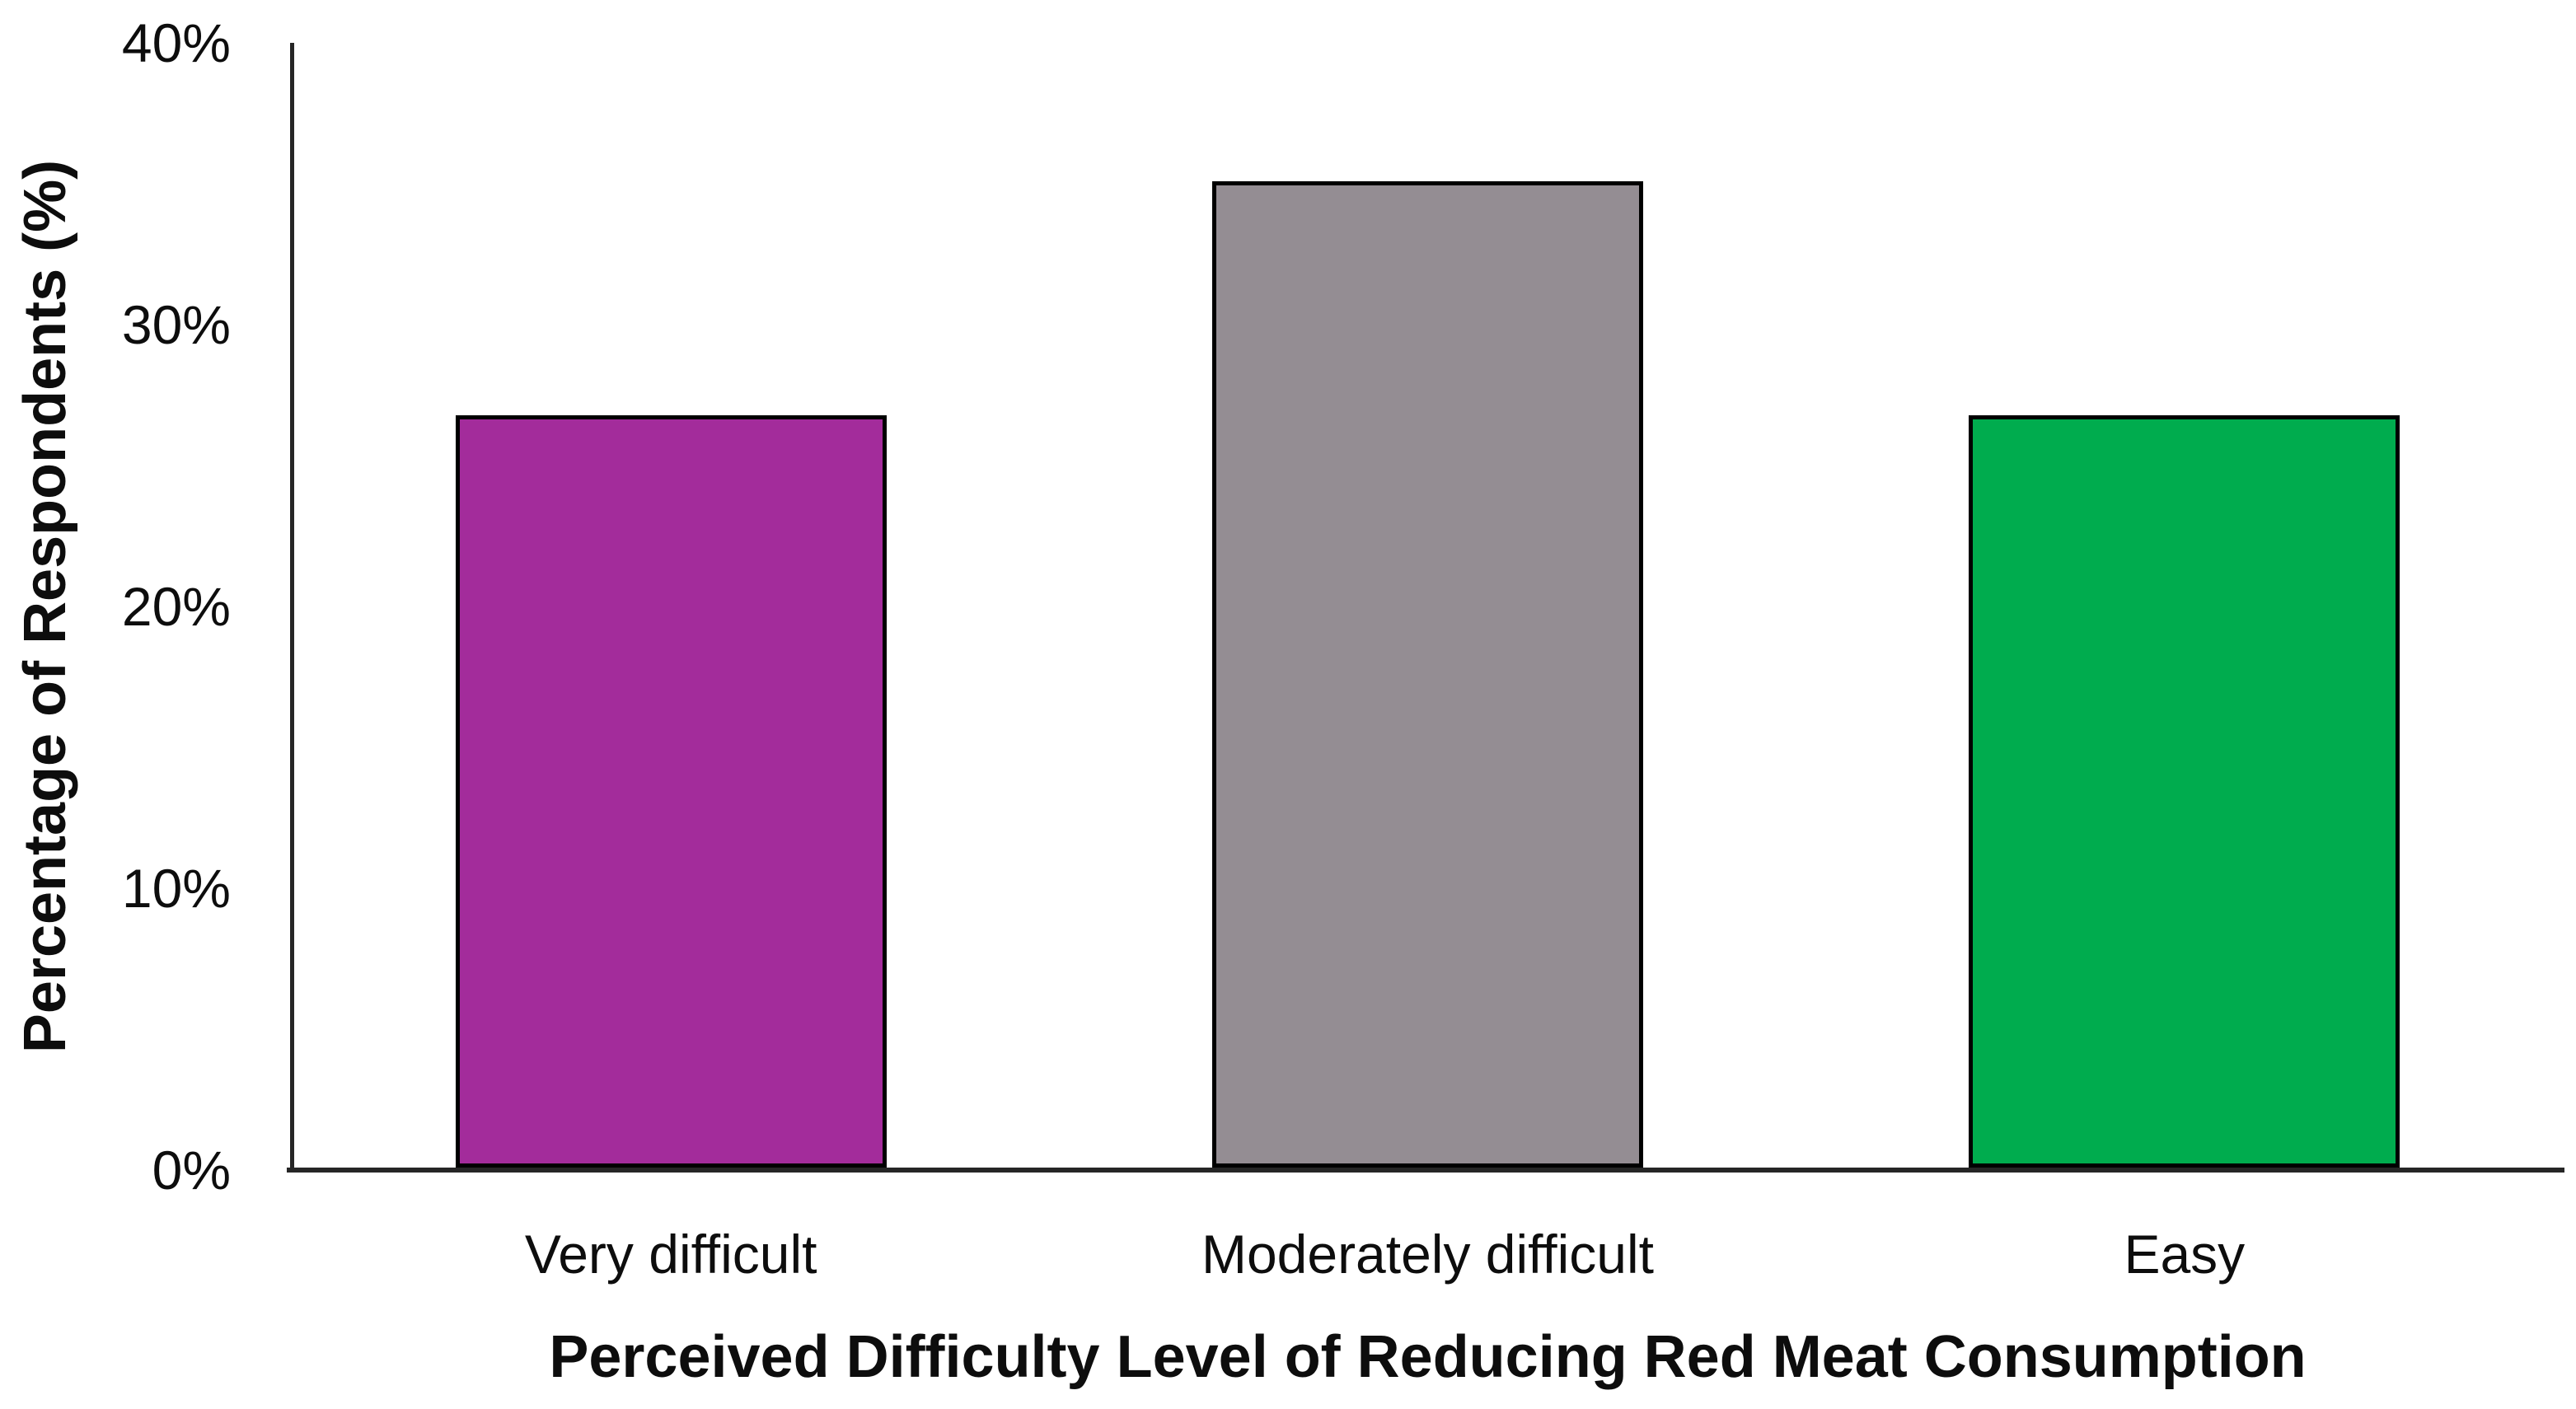  I want to click on y-tick-label-20: 20%, so click(176, 606).